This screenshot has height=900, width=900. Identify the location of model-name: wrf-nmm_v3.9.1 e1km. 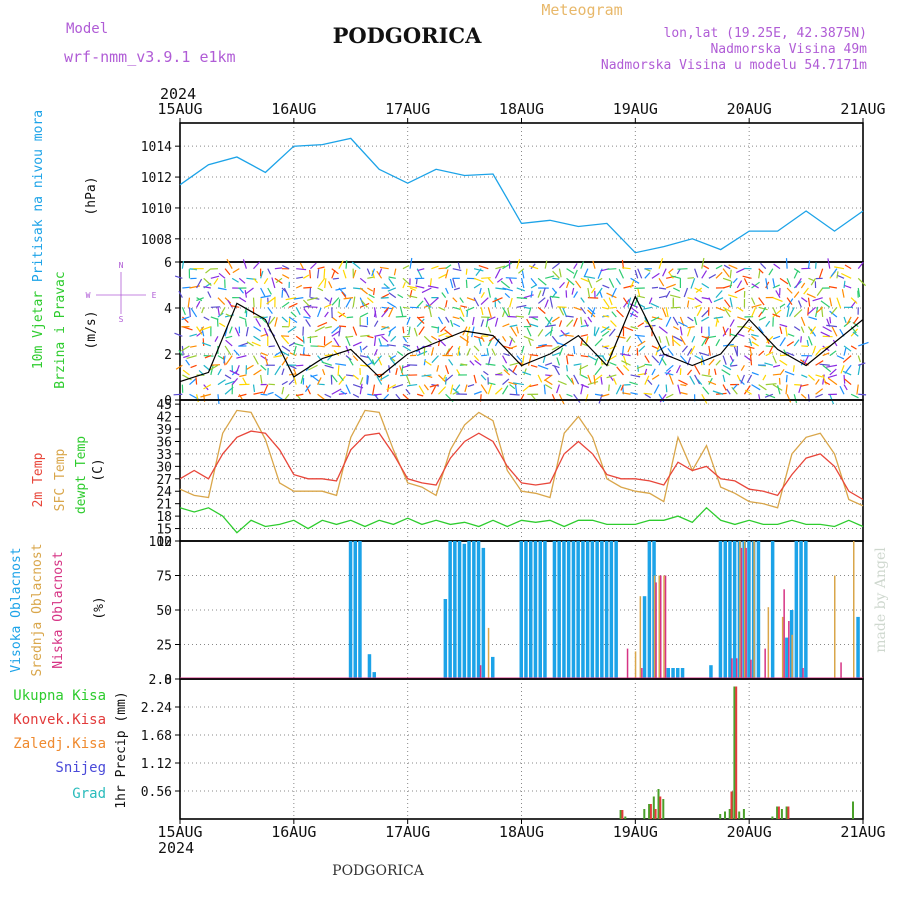
(150, 57).